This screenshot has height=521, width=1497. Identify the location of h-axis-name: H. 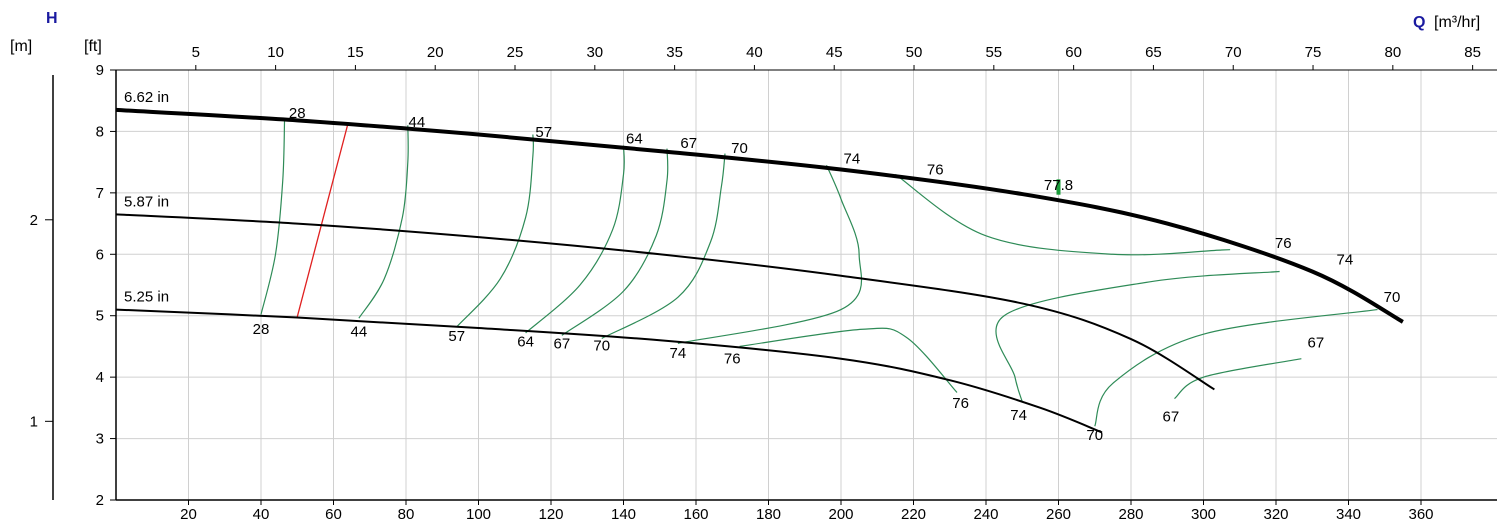
(52, 18).